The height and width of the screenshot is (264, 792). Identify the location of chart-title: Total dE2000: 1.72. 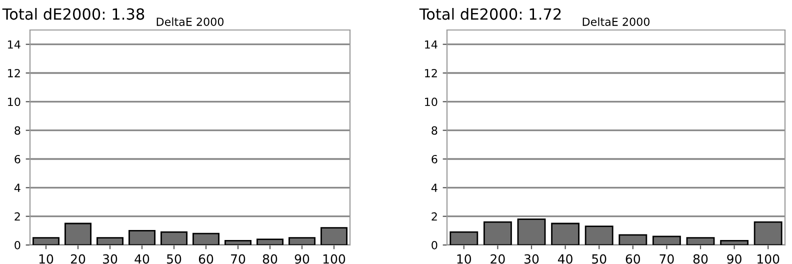
(490, 14).